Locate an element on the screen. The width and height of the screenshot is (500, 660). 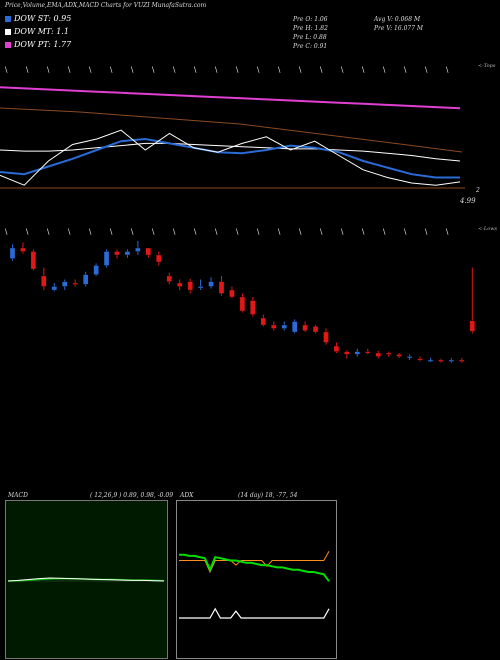
prev-close: Pre C: 0.91 is located at coordinates (310, 46).